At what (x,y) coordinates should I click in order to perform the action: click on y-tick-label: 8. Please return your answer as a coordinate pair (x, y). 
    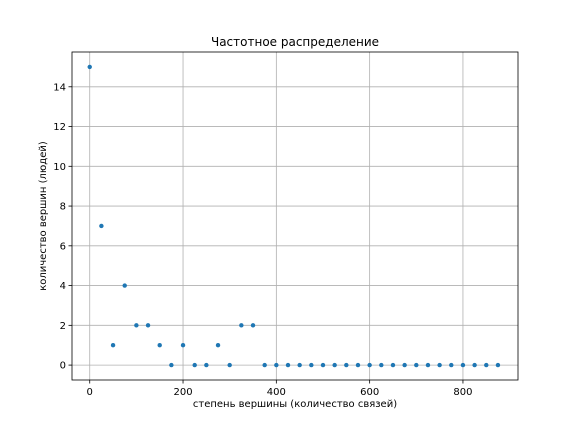
    Looking at the image, I should click on (63, 207).